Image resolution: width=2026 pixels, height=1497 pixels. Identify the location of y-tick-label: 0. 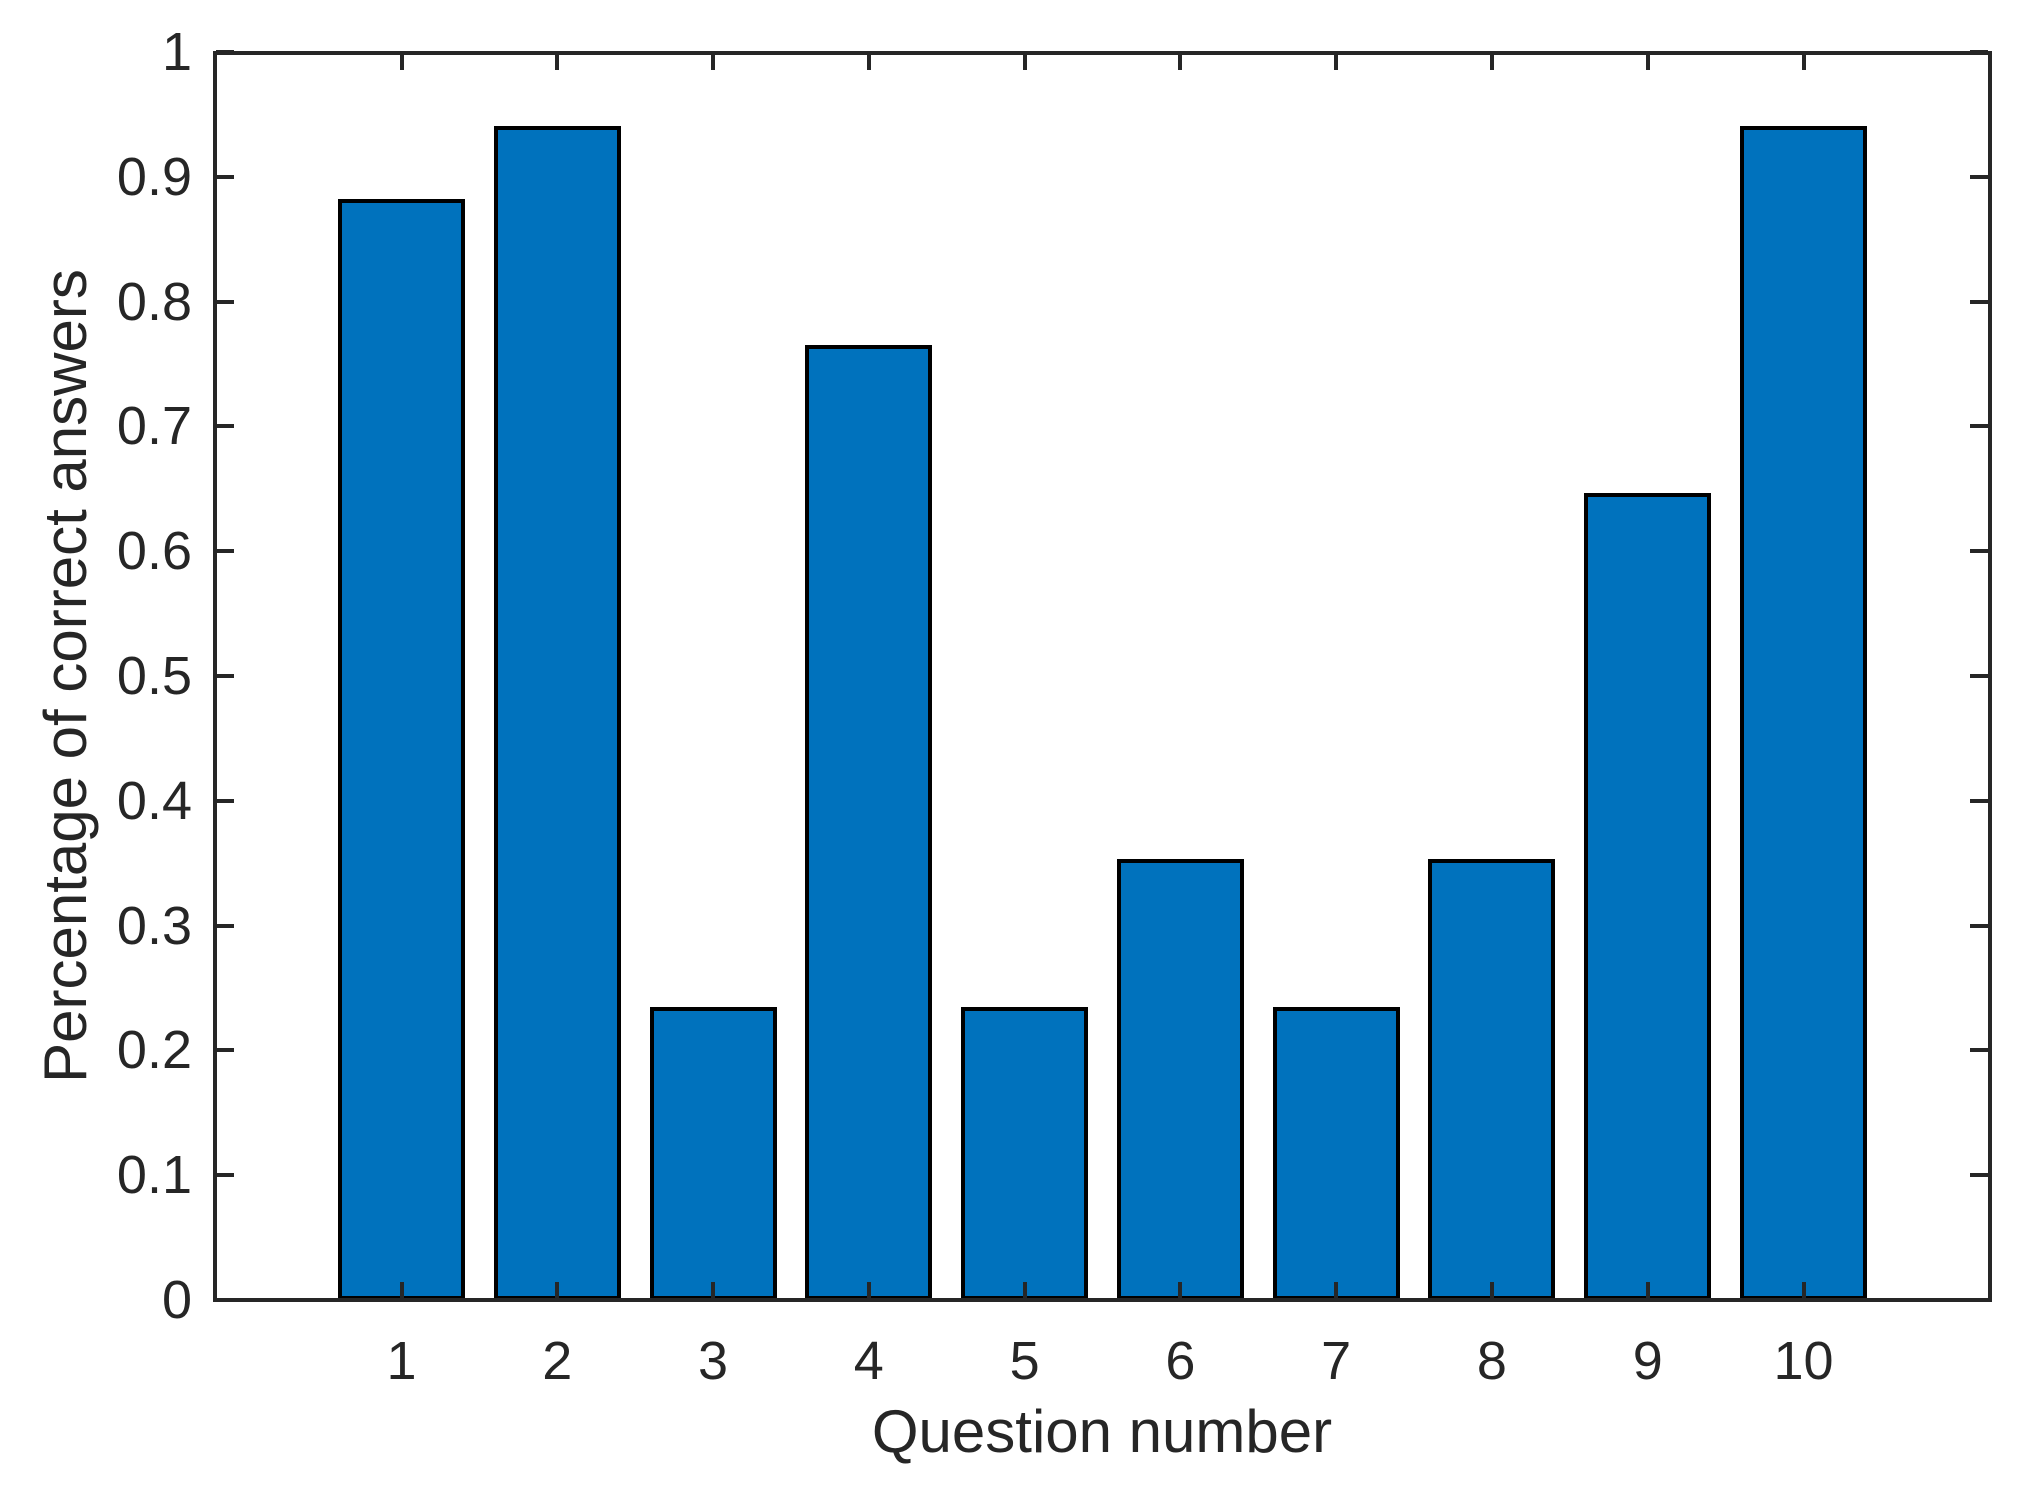
(176, 1300).